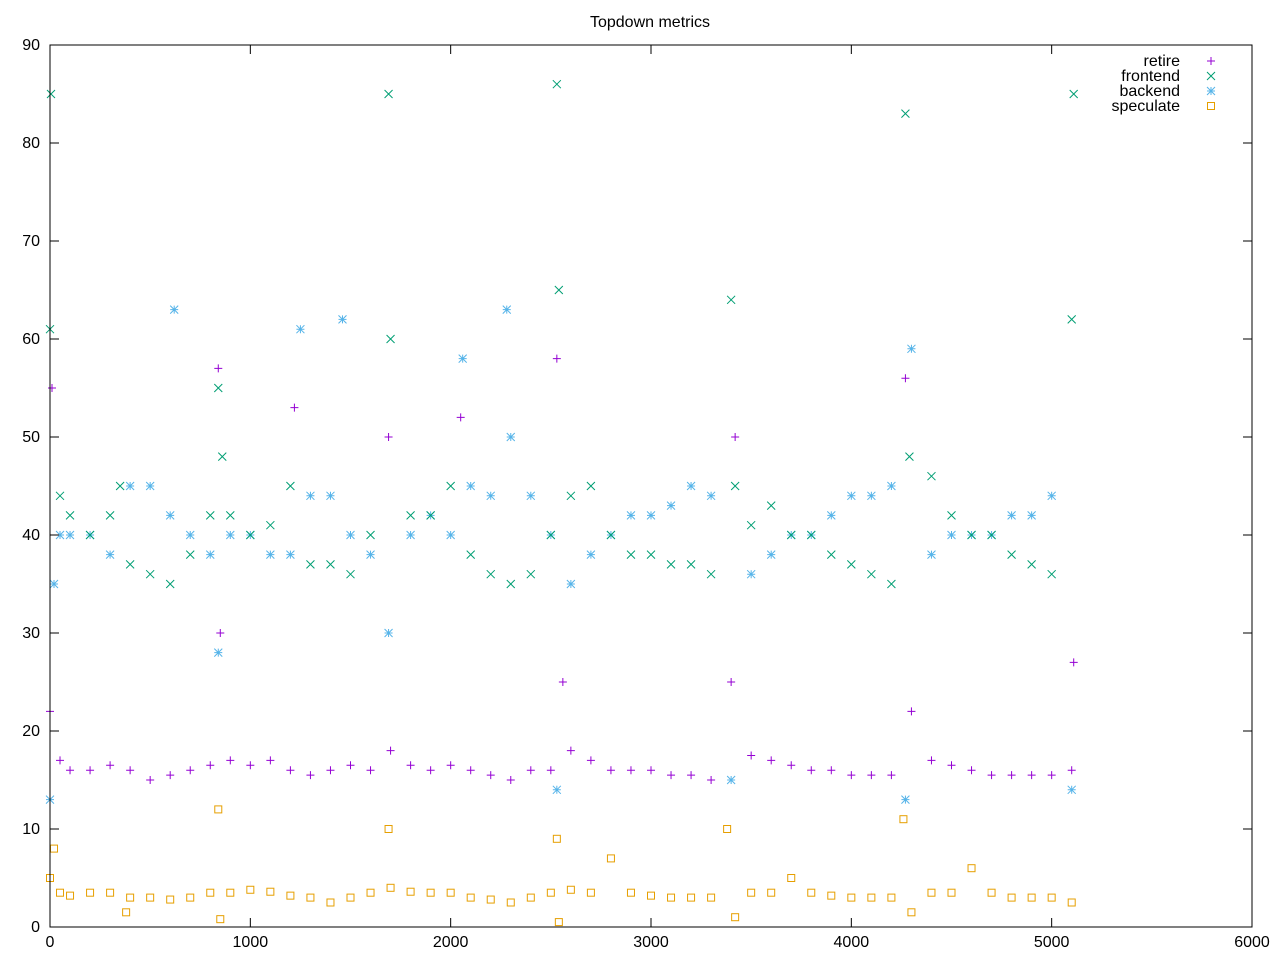  Describe the element at coordinates (31, 829) in the screenshot. I see `y-tick-label: 10` at that location.